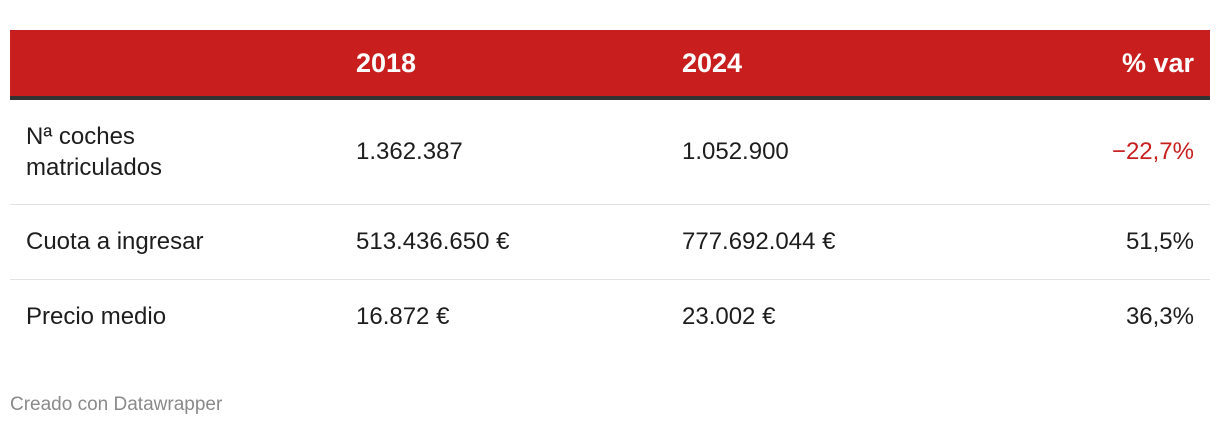  What do you see at coordinates (94, 167) in the screenshot?
I see `row-label-line: matriculados` at bounding box center [94, 167].